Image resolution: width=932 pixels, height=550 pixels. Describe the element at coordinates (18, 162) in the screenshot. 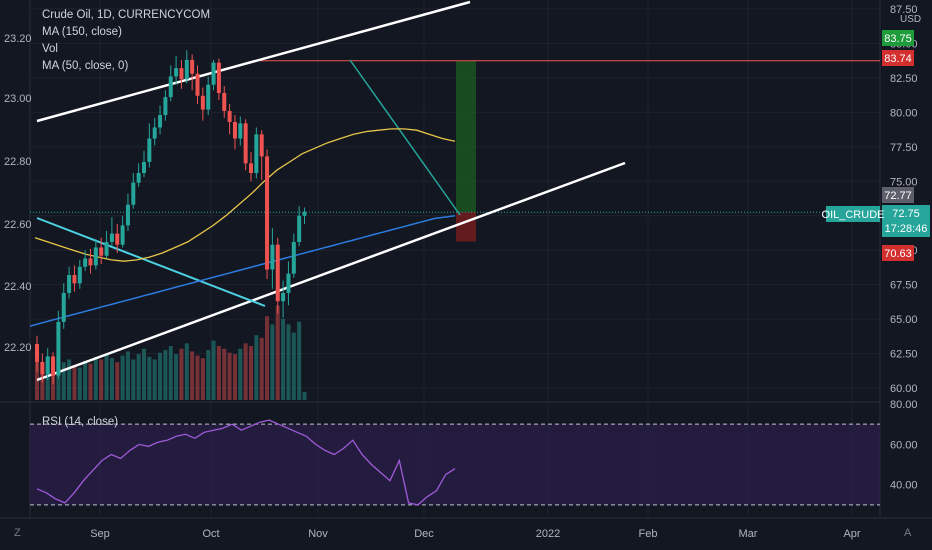

I see `left-tick-label: 22.80` at that location.